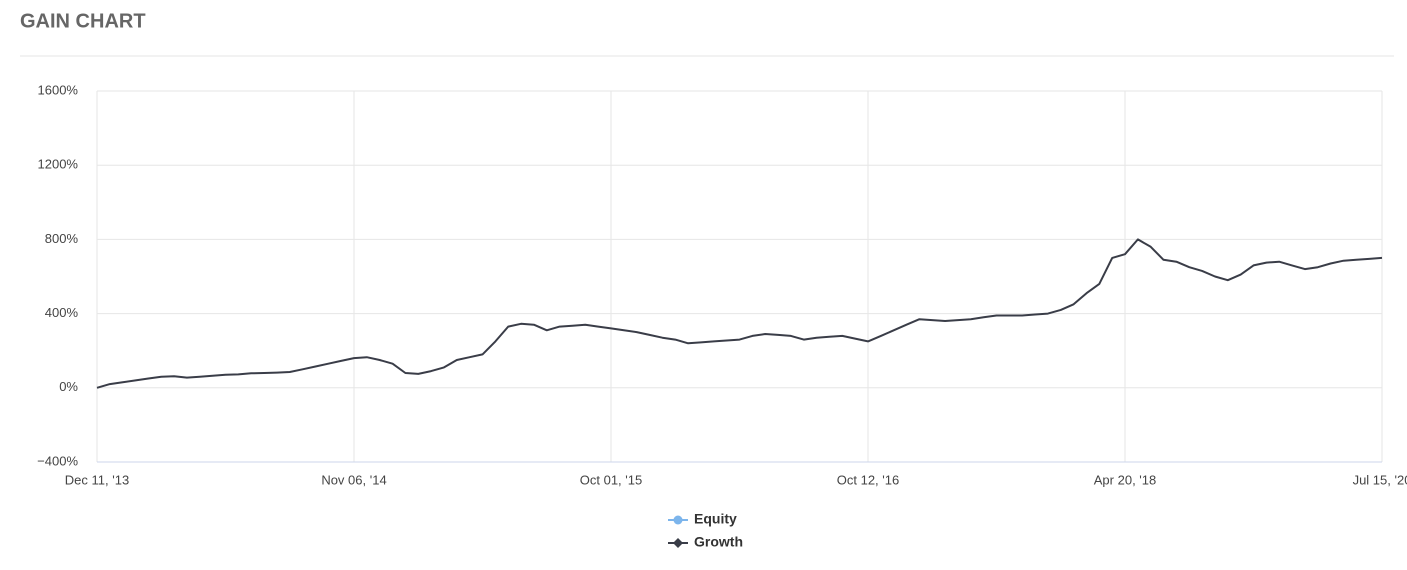 This screenshot has width=1407, height=570. What do you see at coordinates (353, 479) in the screenshot?
I see `x-tick-label: Nov 06, '14` at bounding box center [353, 479].